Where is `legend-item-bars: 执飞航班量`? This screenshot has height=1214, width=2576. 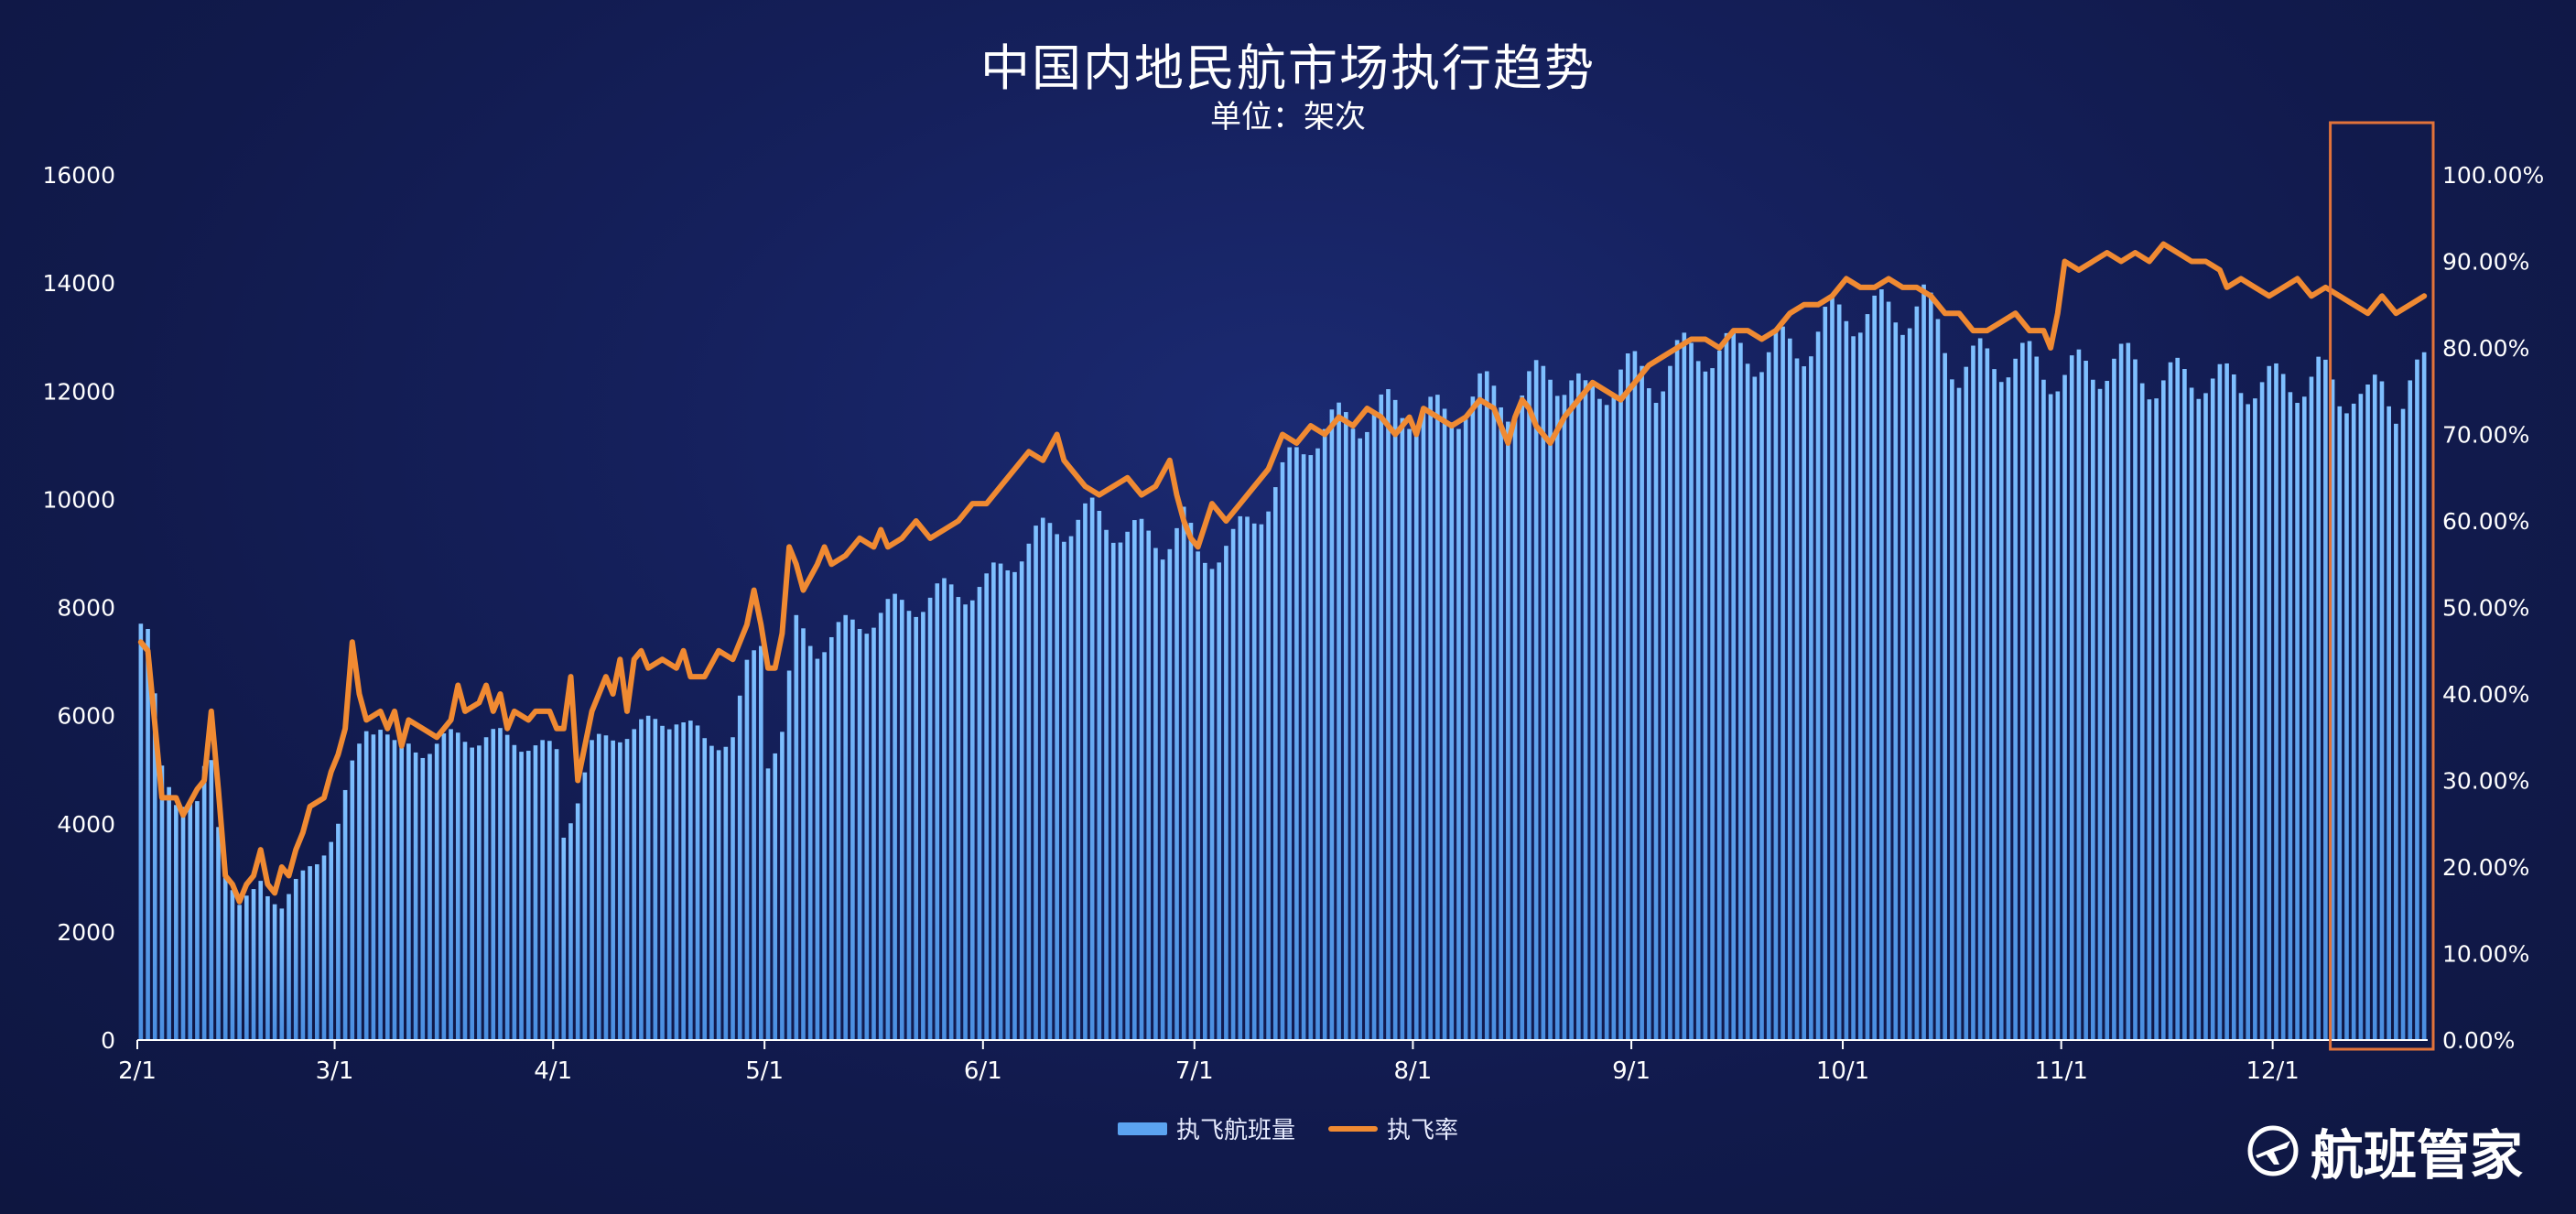
legend-item-bars: 执飞航班量 is located at coordinates (1206, 1128).